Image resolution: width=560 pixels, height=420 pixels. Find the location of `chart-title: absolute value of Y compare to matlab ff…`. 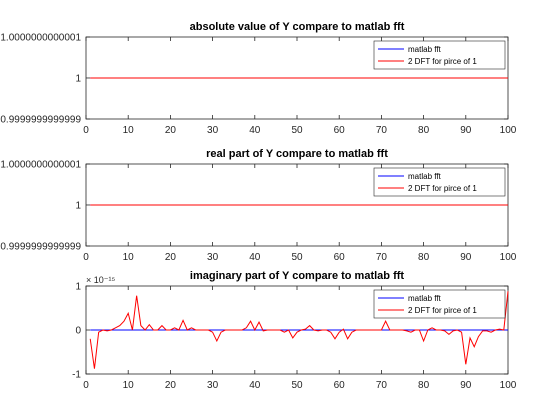

chart-title: absolute value of Y compare to matlab ff… is located at coordinates (297, 27).